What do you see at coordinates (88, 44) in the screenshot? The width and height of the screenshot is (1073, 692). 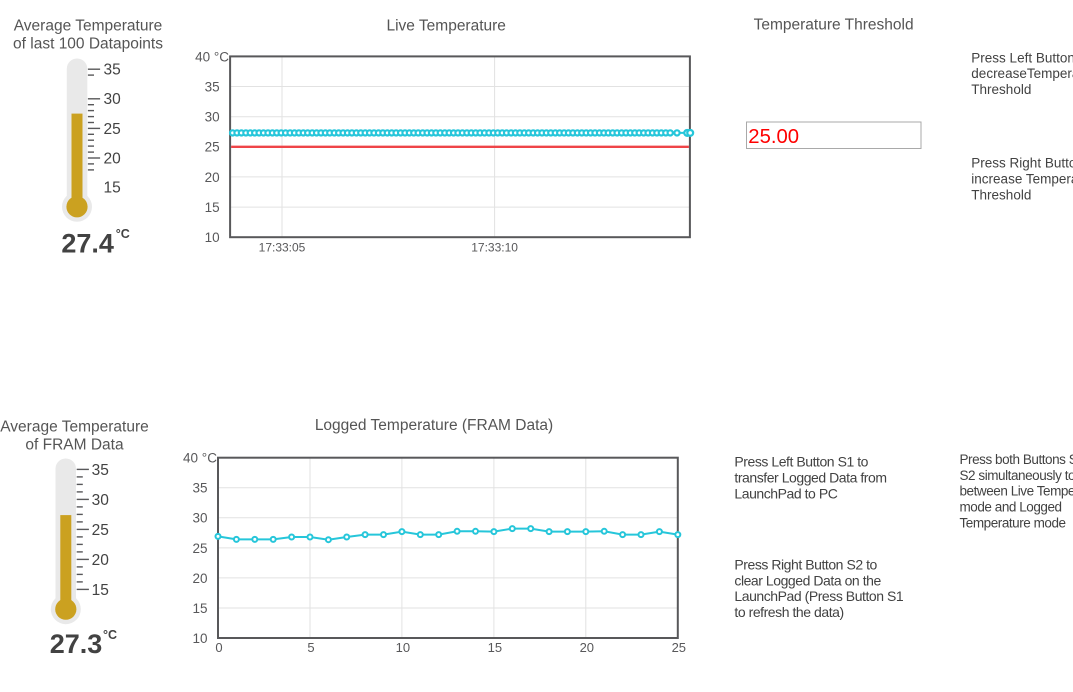 I see `svg-text: of last 100 Datapoints` at bounding box center [88, 44].